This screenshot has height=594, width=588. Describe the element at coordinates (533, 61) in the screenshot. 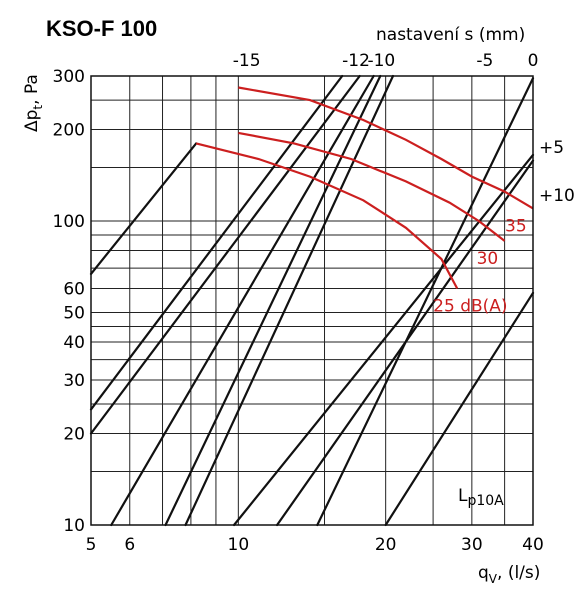

I see `setting-top-label: 0` at that location.